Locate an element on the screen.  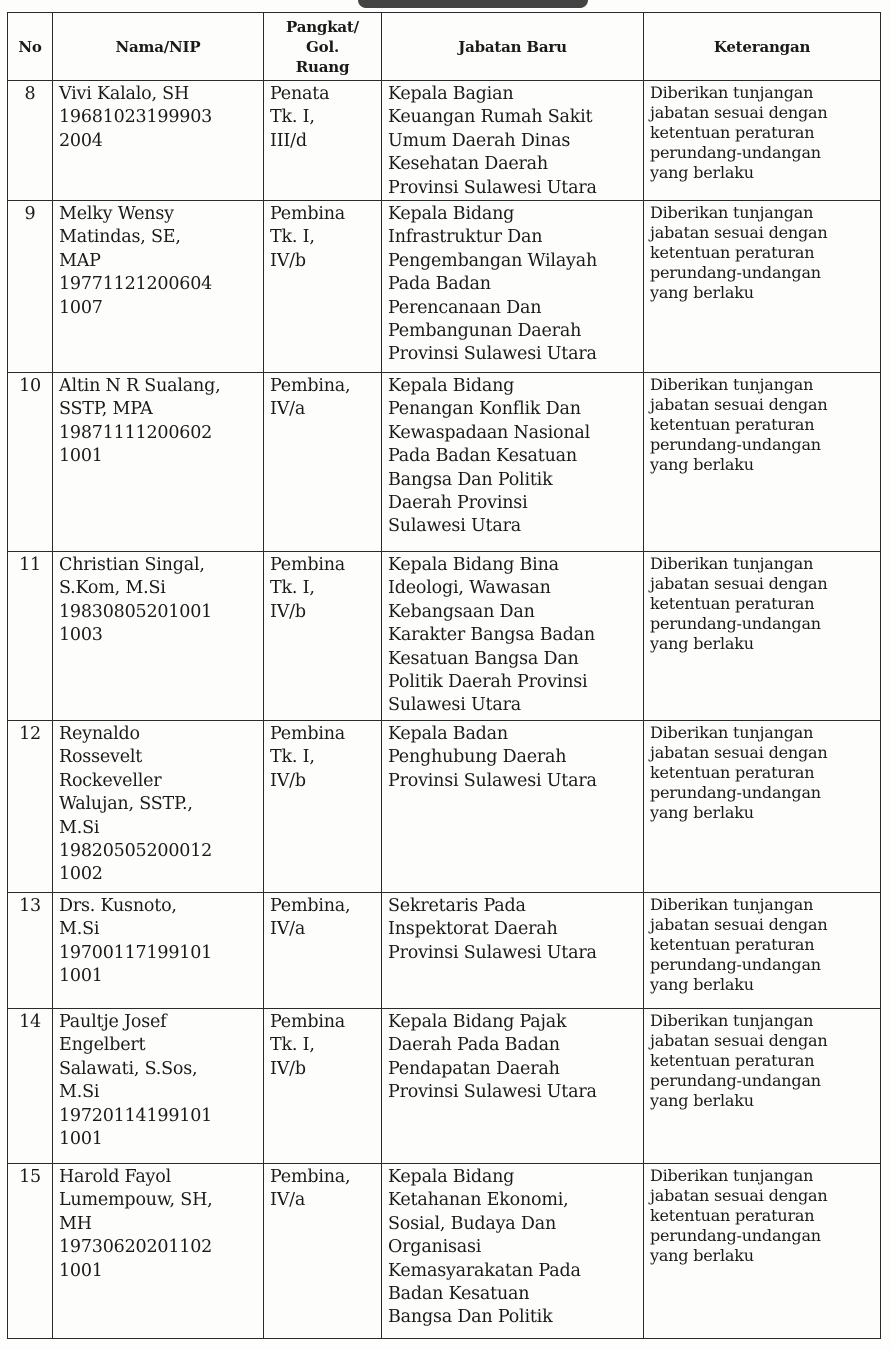
position-cell-line: Bangsa Dan Politik is located at coordinates (470, 479).